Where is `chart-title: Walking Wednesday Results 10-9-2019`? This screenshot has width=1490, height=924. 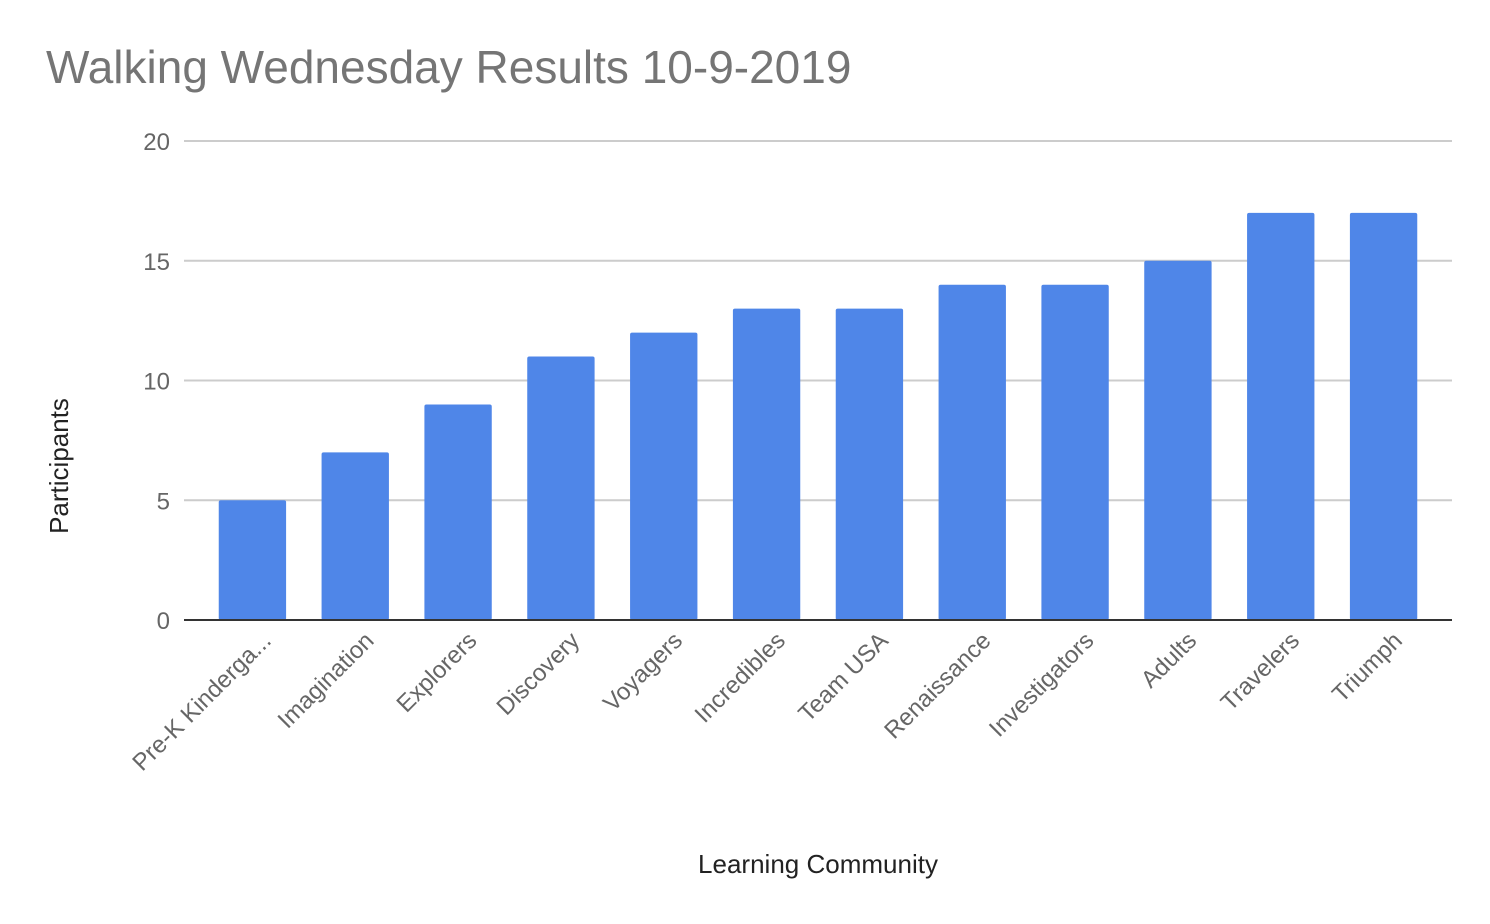 chart-title: Walking Wednesday Results 10-9-2019 is located at coordinates (449, 67).